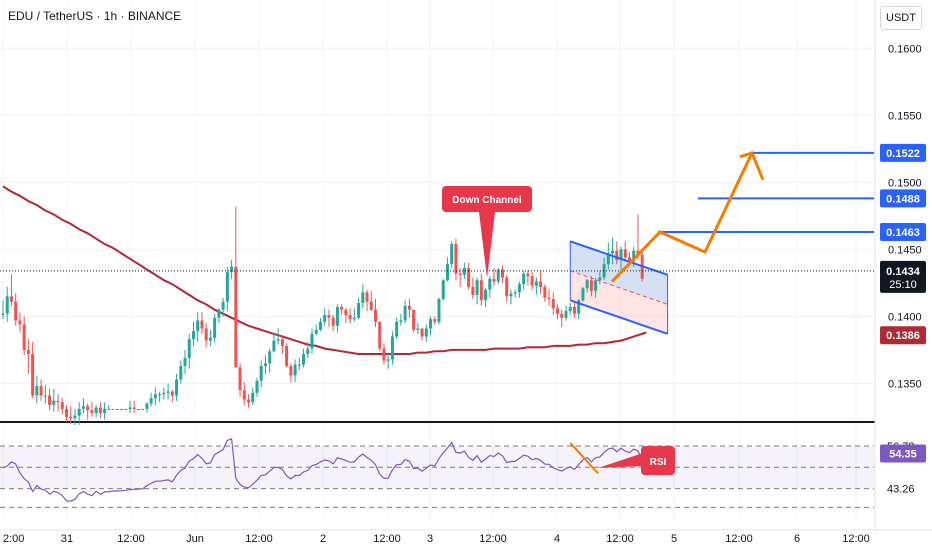 The height and width of the screenshot is (555, 932). Describe the element at coordinates (13, 539) in the screenshot. I see `time-tick-label: 2:00` at that location.